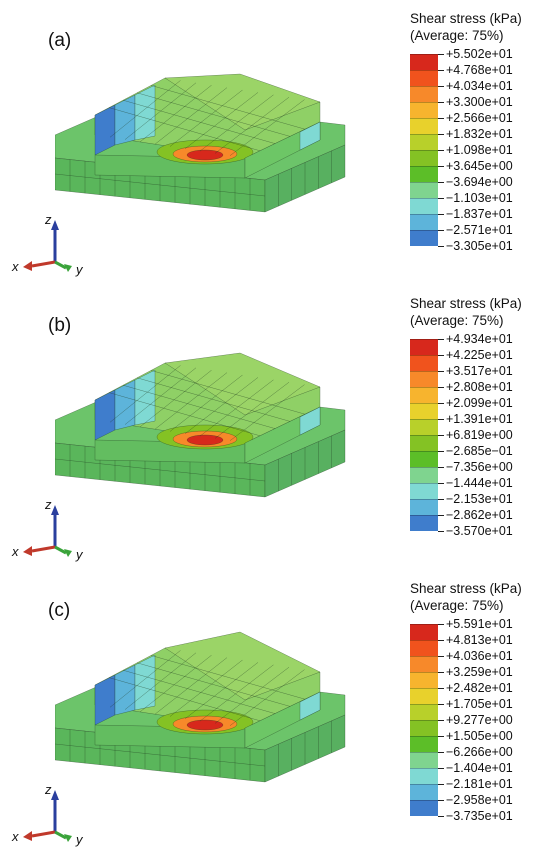 This screenshot has height=865, width=546. I want to click on legend-value: −3.570e+01, so click(479, 531).